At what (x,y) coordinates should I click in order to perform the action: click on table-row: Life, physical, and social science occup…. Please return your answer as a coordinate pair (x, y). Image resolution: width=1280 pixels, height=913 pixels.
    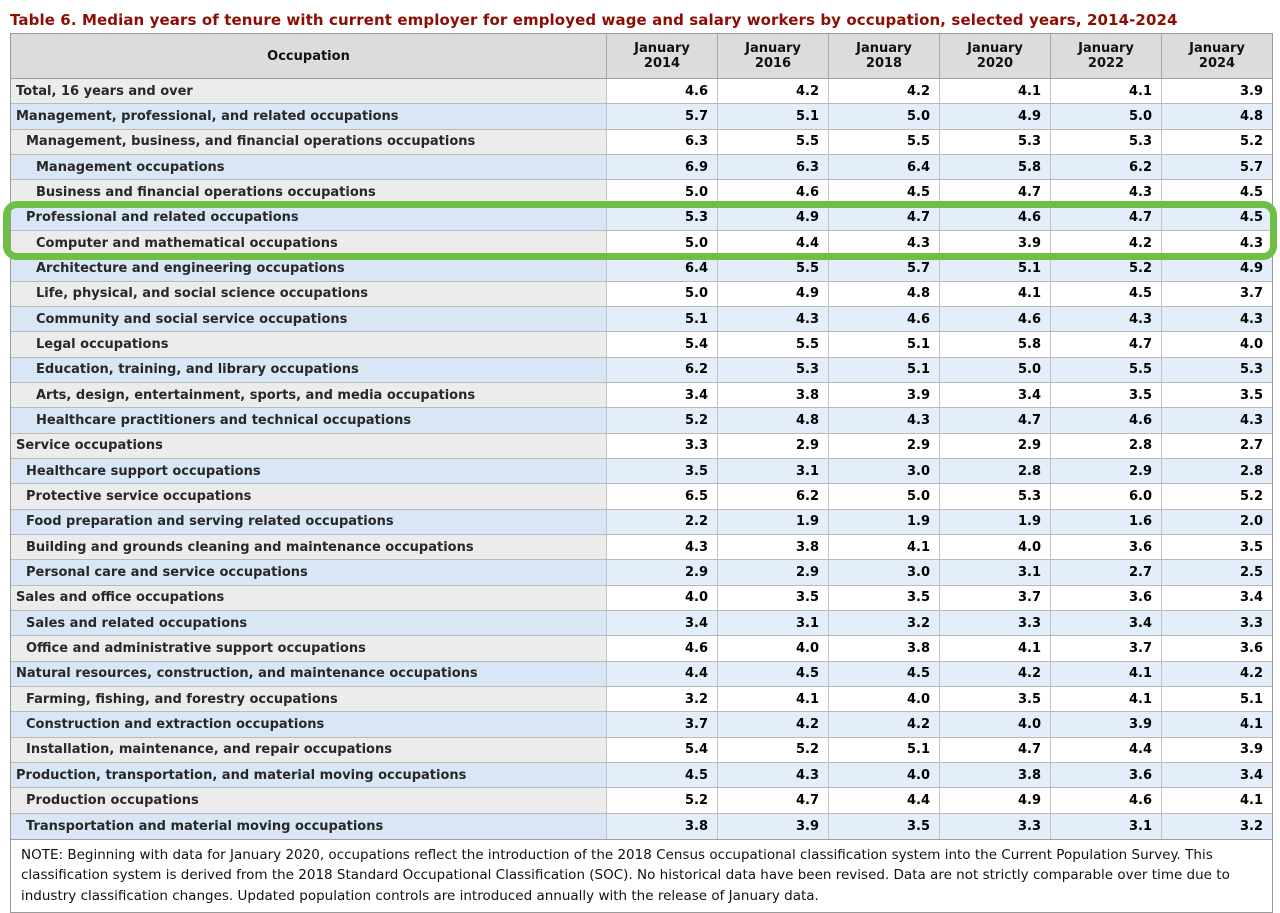
    Looking at the image, I should click on (641, 294).